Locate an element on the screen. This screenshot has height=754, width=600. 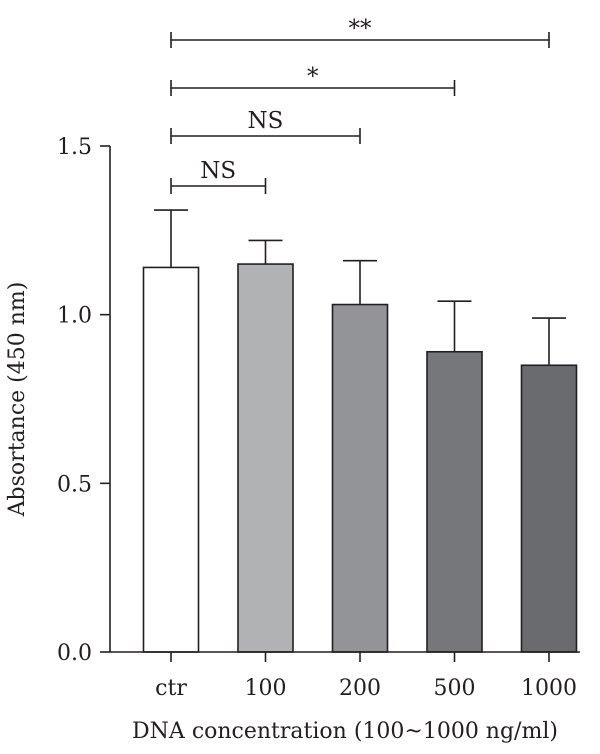
x-tick-label: 100 is located at coordinates (266, 688).